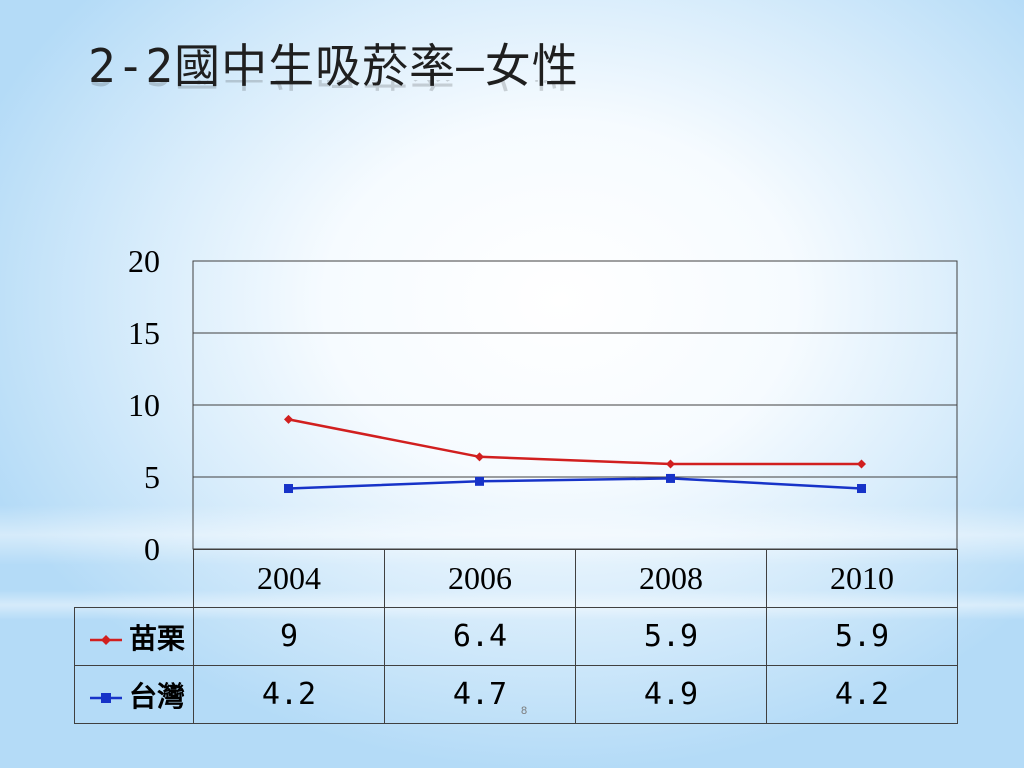 The image size is (1024, 768). Describe the element at coordinates (105, 697) in the screenshot. I see `blue-square-line-icon` at that location.